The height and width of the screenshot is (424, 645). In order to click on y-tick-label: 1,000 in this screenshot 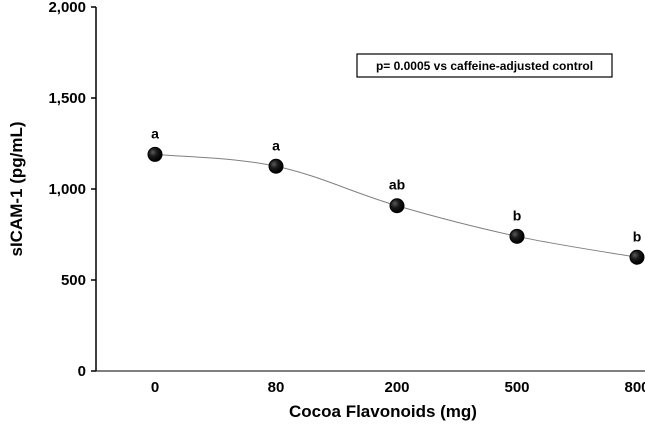, I will do `click(67, 189)`.